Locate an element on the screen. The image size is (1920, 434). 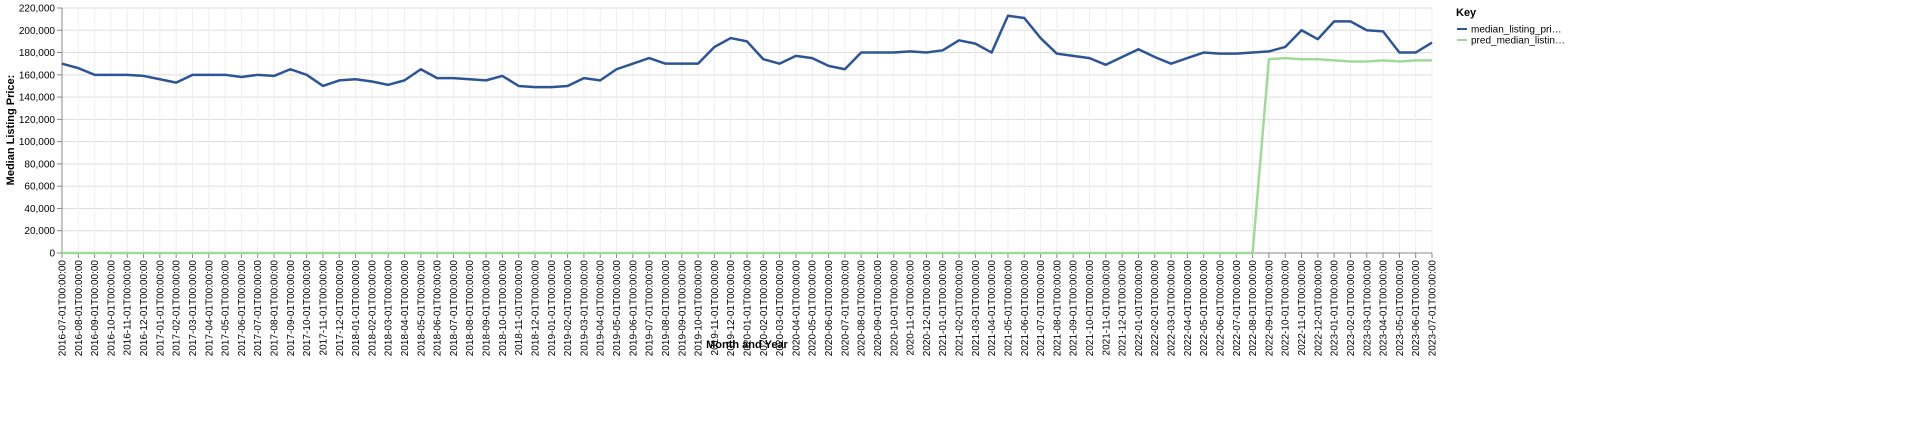
x-axis-title: Month and Year is located at coordinates (747, 345).